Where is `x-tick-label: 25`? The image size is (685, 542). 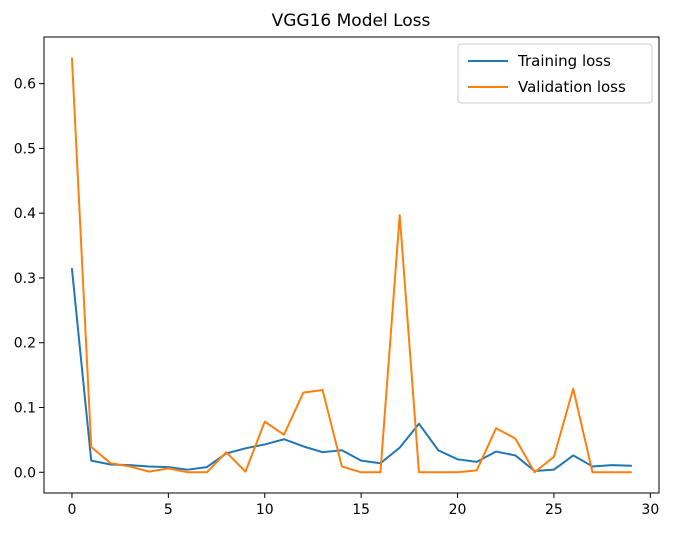
x-tick-label: 25 is located at coordinates (554, 510).